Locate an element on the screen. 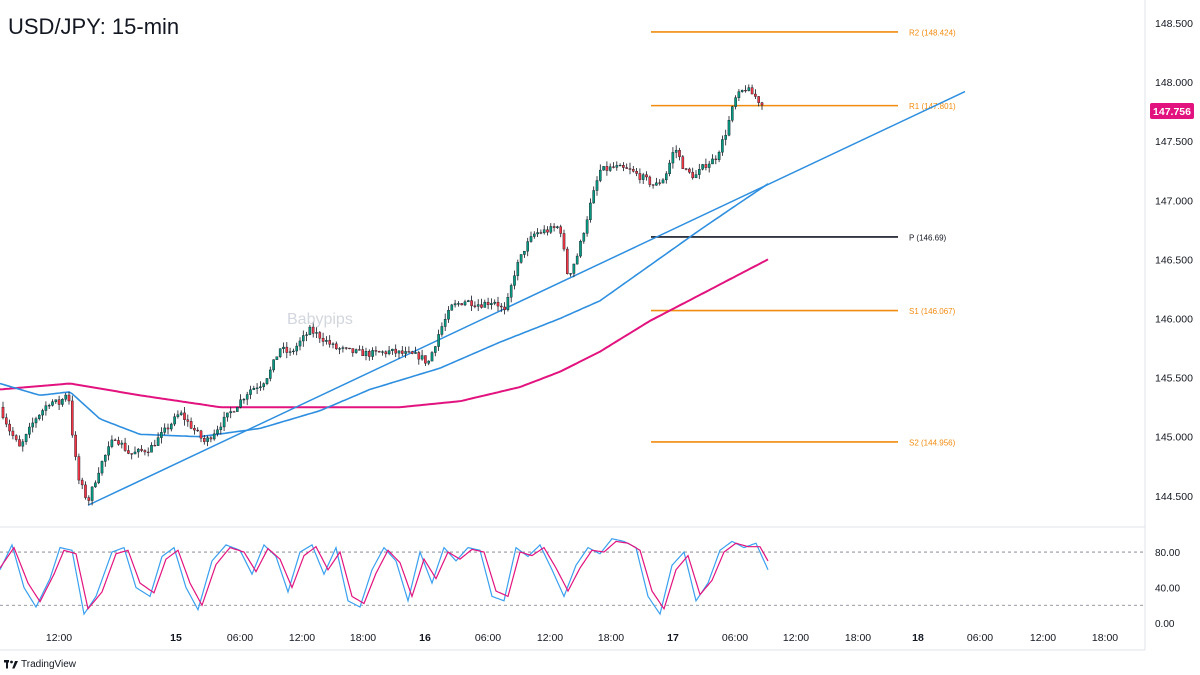 This screenshot has width=1200, height=675. y-tick-label: 148.000 is located at coordinates (1174, 83).